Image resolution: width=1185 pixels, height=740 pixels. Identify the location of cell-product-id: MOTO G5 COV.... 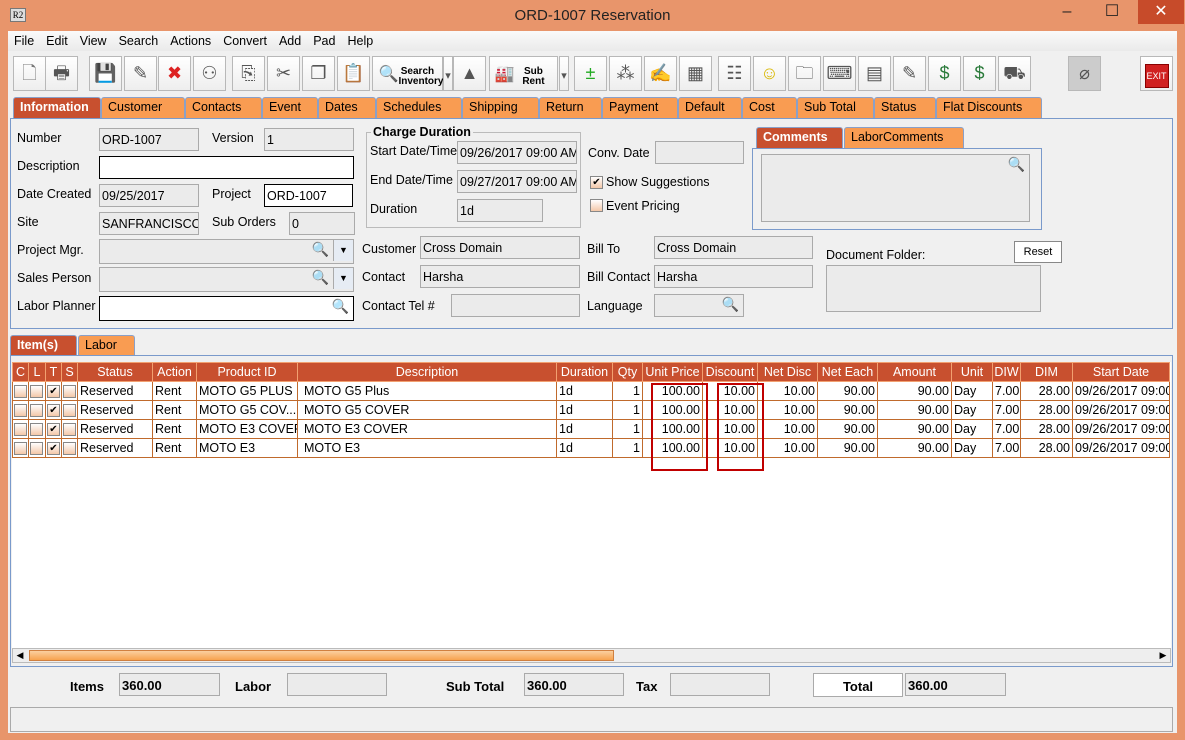
(247, 410).